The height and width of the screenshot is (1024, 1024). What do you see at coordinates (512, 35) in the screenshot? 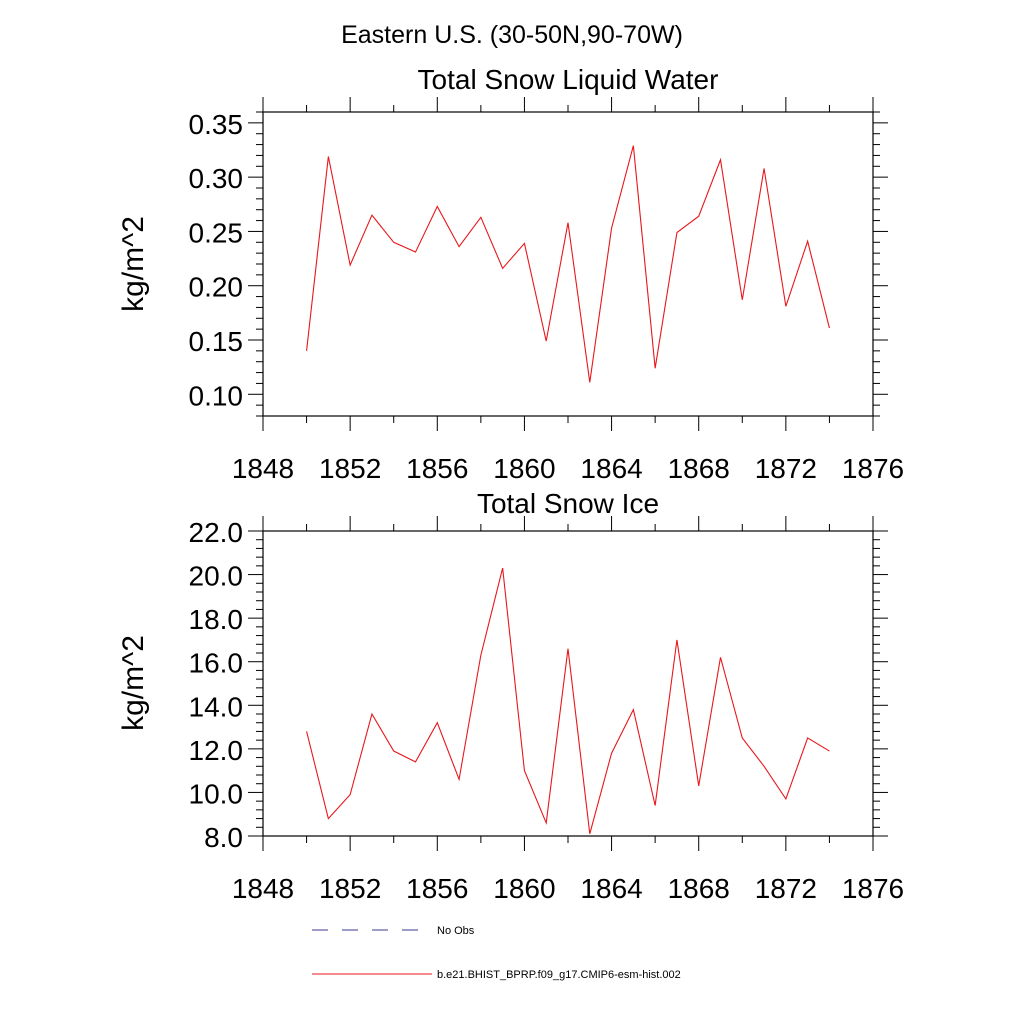
I see `figure-title: Eastern U.S. (30-50N,90-70W)` at bounding box center [512, 35].